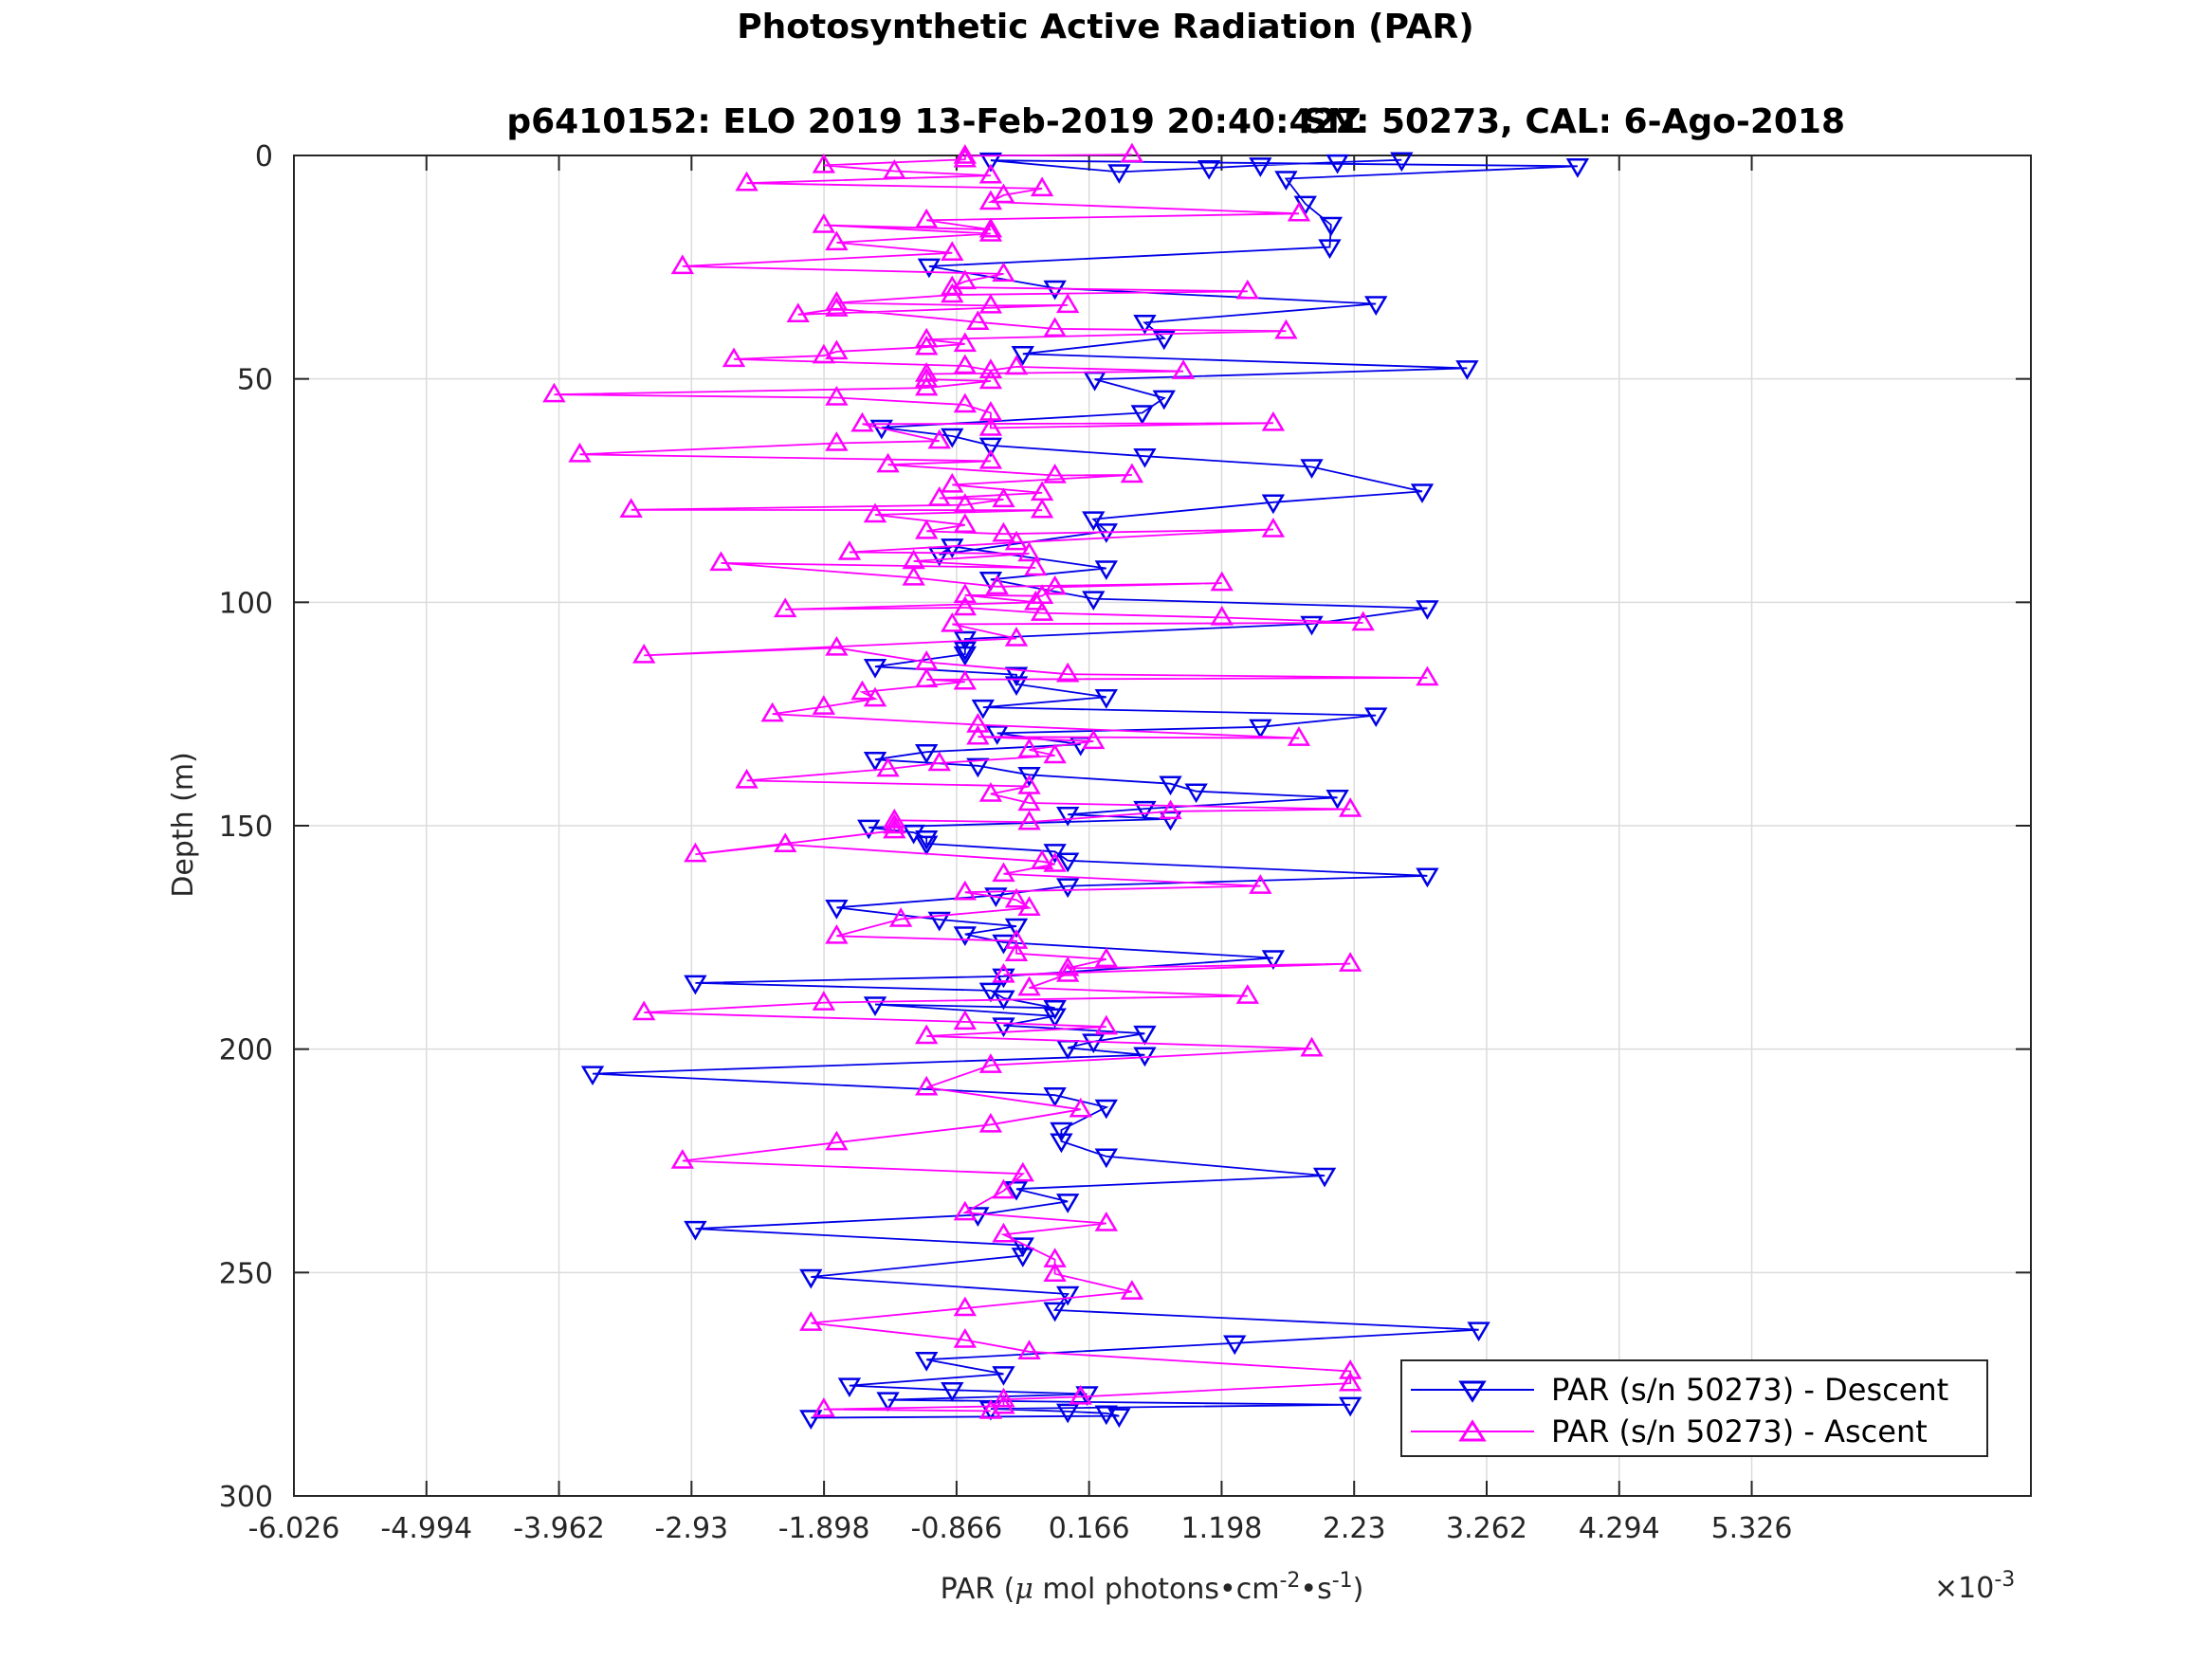 The width and height of the screenshot is (2212, 1659). What do you see at coordinates (1354, 1528) in the screenshot?
I see `x-tick-label: 2.23` at bounding box center [1354, 1528].